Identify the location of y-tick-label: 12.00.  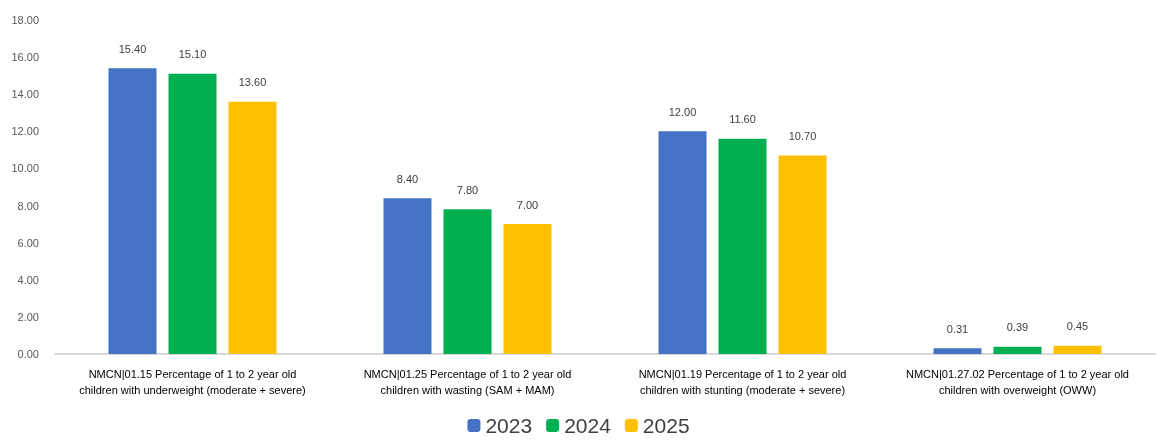
(25, 131).